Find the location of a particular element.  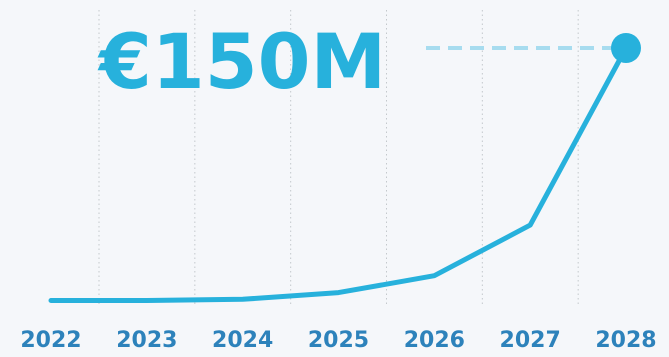

x-tick-label-2023: 2023 is located at coordinates (146, 340).